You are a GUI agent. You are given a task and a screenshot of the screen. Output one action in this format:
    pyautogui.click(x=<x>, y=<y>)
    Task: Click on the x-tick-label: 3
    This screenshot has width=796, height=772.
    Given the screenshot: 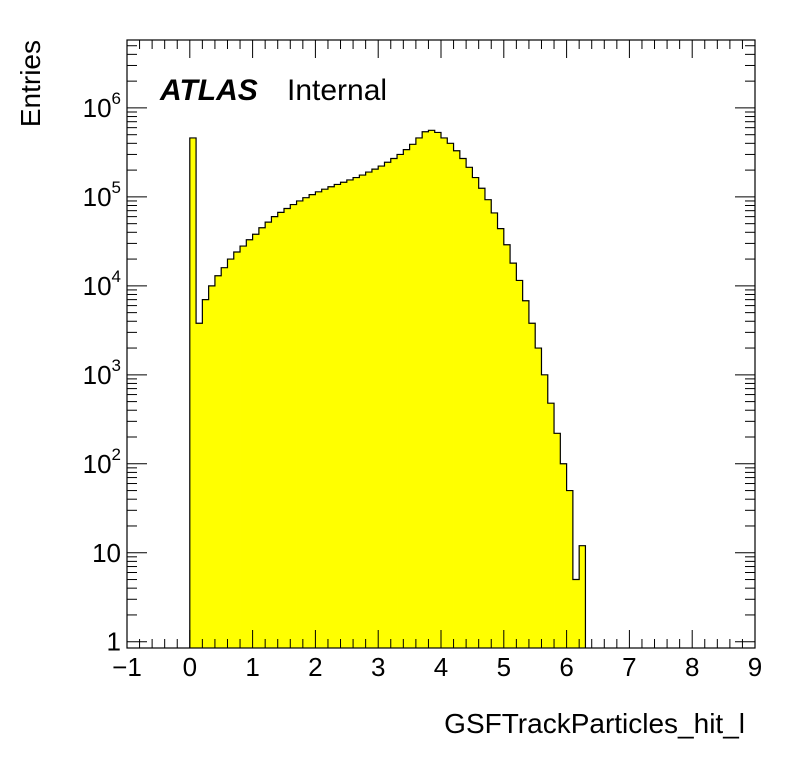 What is the action you would take?
    pyautogui.click(x=378, y=667)
    